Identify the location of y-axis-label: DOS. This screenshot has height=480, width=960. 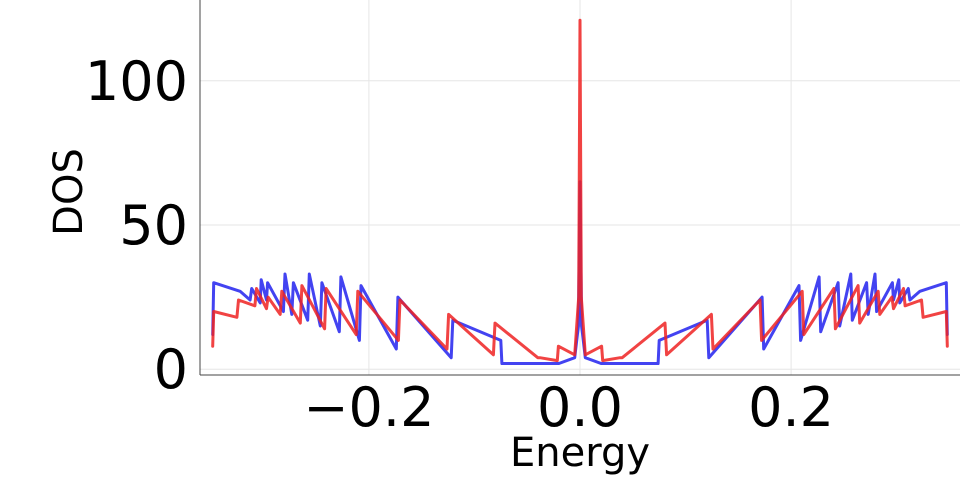
(69, 192).